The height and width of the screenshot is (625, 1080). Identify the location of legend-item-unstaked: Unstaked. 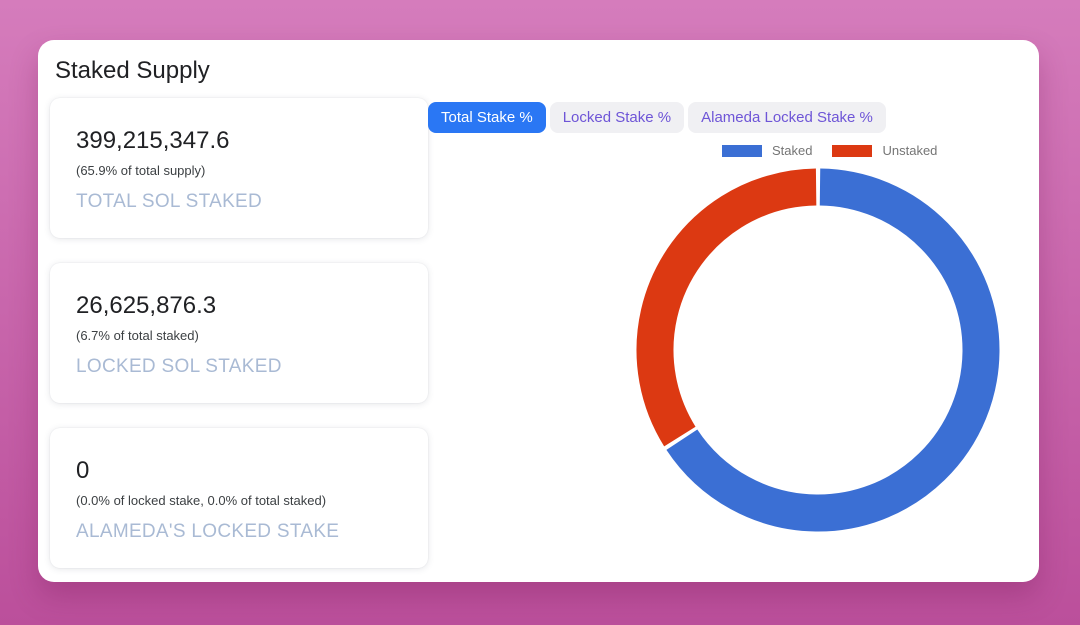
(884, 150).